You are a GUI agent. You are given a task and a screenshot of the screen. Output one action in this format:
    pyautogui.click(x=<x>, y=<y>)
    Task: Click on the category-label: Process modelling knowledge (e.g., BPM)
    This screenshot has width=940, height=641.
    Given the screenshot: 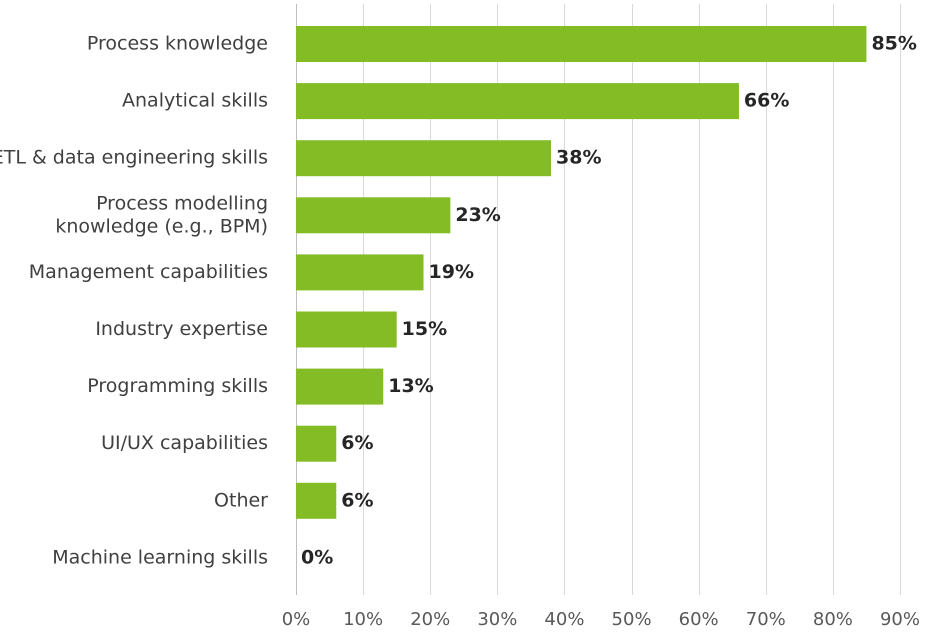 What is the action you would take?
    pyautogui.click(x=161, y=214)
    